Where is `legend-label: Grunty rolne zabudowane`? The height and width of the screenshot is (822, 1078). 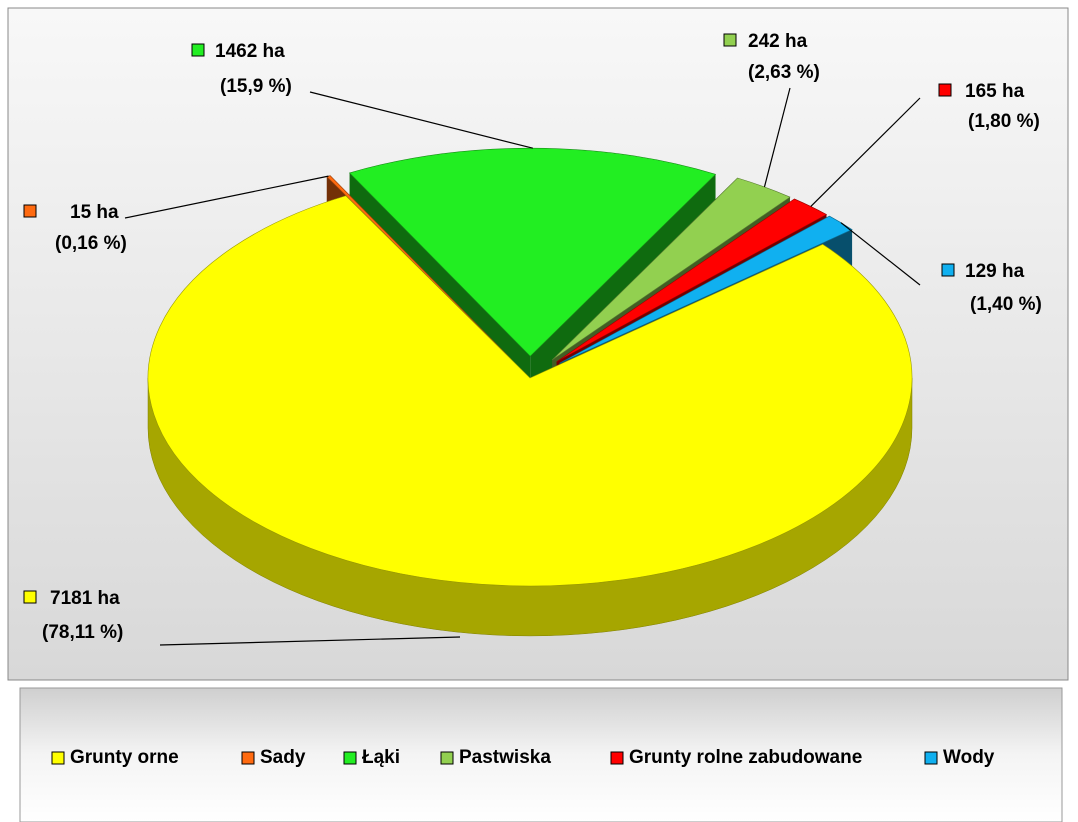 legend-label: Grunty rolne zabudowane is located at coordinates (745, 757).